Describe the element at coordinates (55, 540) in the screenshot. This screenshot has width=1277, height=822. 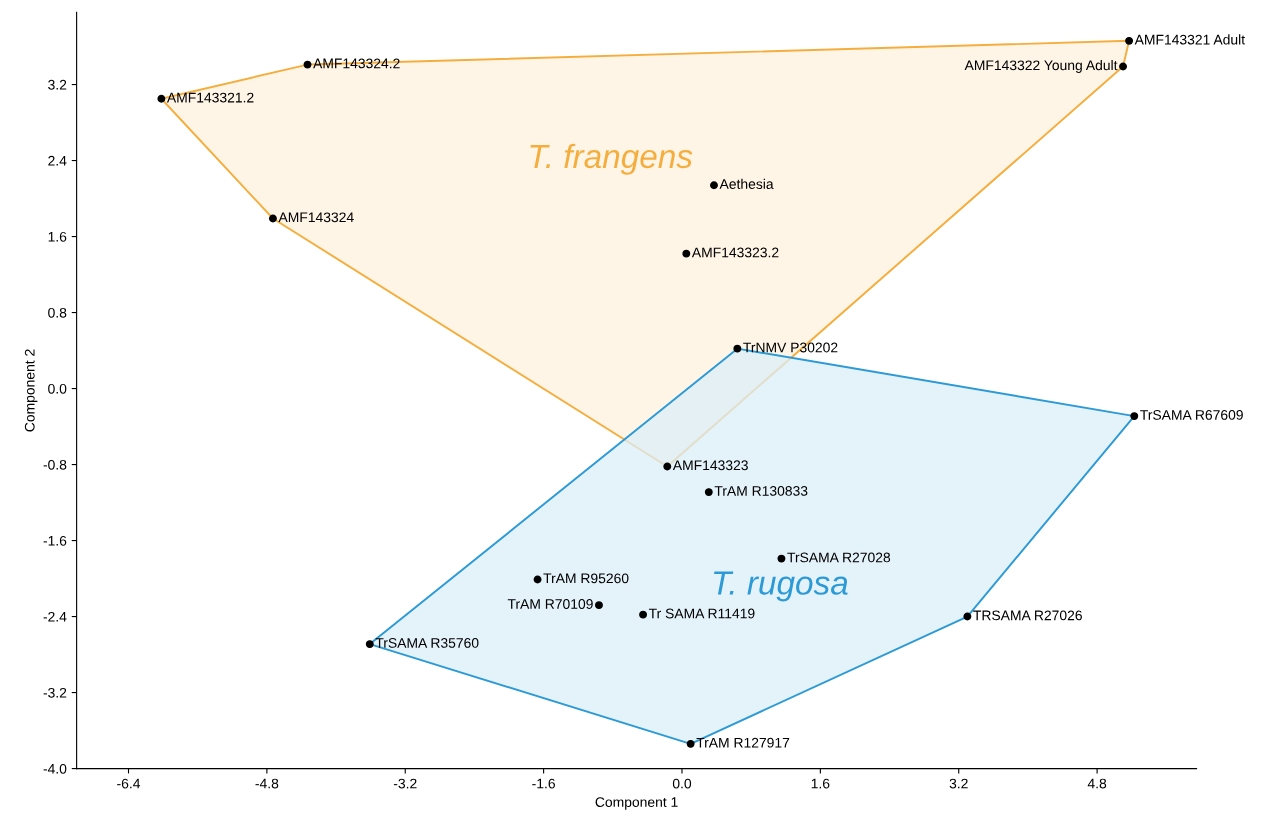
I see `y-tick-label: -1.6` at that location.